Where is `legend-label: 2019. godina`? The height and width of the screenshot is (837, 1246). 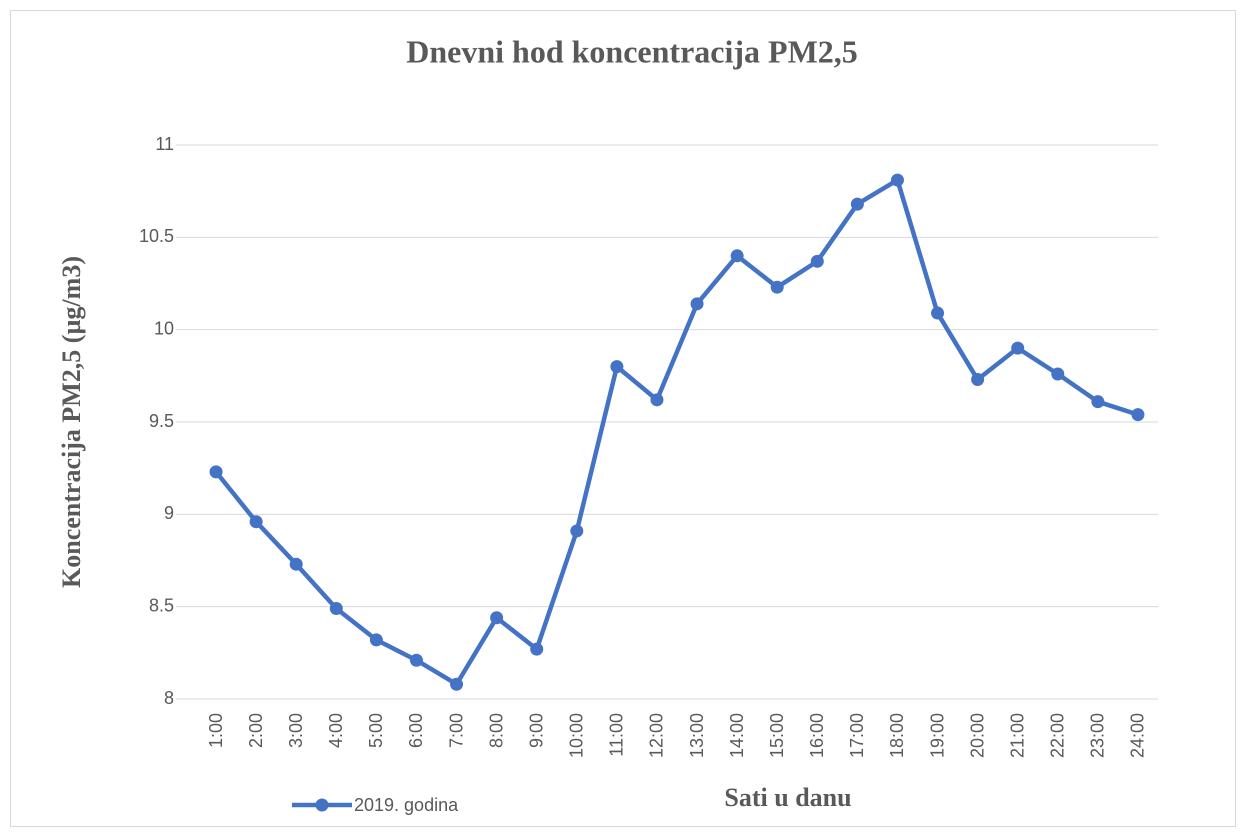
legend-label: 2019. godina is located at coordinates (406, 805).